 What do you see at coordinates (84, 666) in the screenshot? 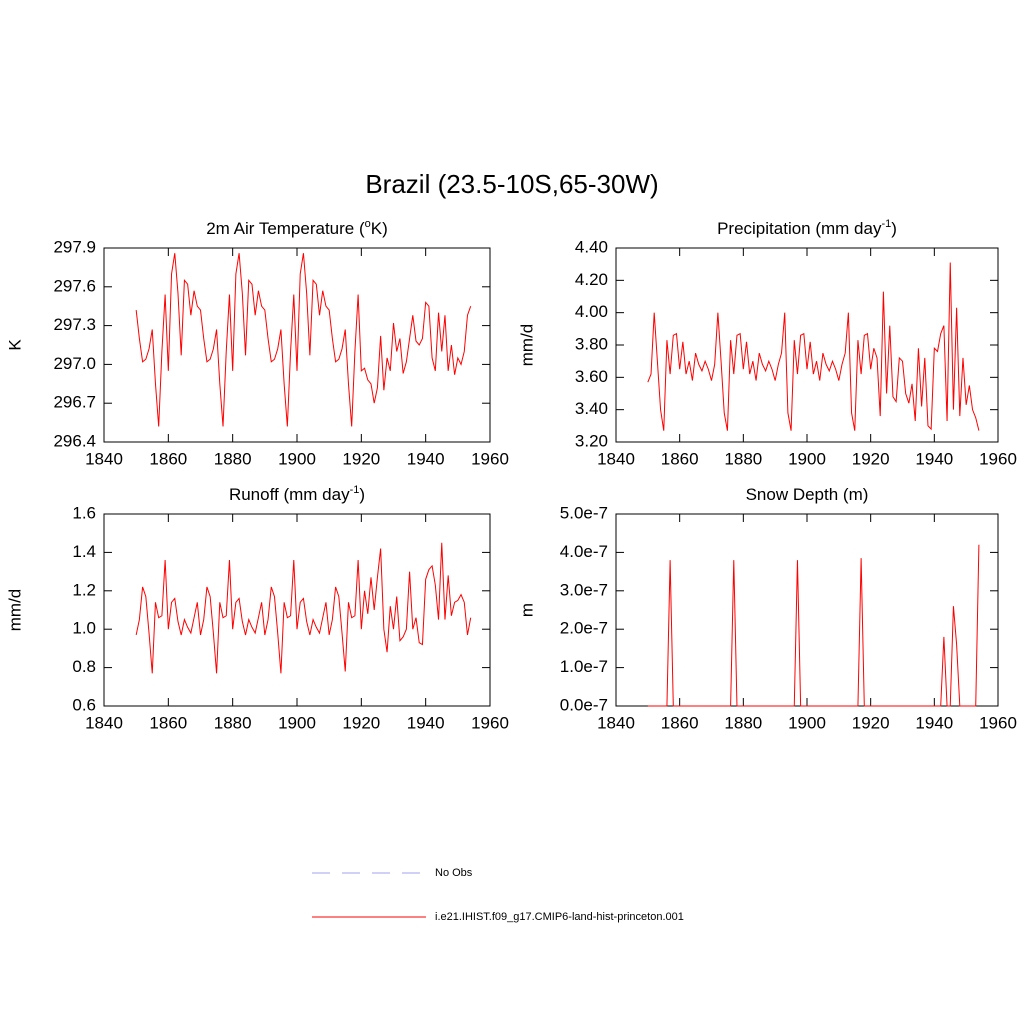
I see `y-tick-label: 0.8` at bounding box center [84, 666].